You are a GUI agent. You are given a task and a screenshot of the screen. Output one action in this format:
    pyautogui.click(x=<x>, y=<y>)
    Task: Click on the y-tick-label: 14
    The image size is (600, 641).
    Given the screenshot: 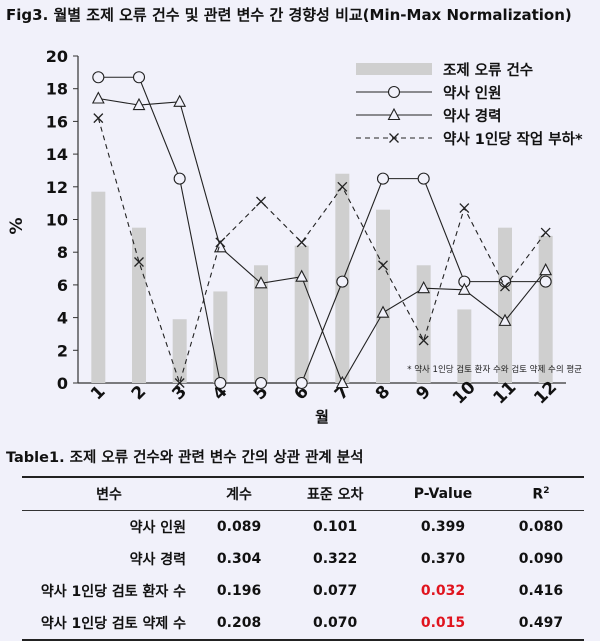 What is the action you would take?
    pyautogui.click(x=57, y=154)
    